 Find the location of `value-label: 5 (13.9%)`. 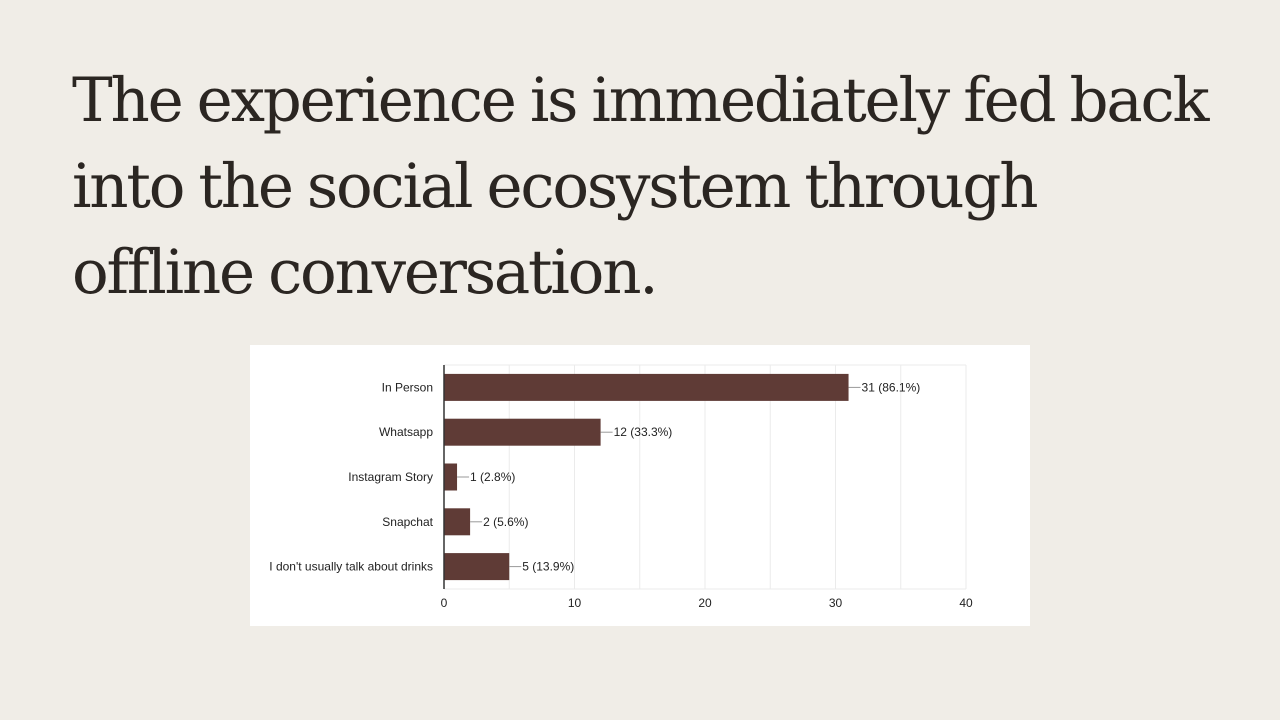

value-label: 5 (13.9%) is located at coordinates (548, 567).